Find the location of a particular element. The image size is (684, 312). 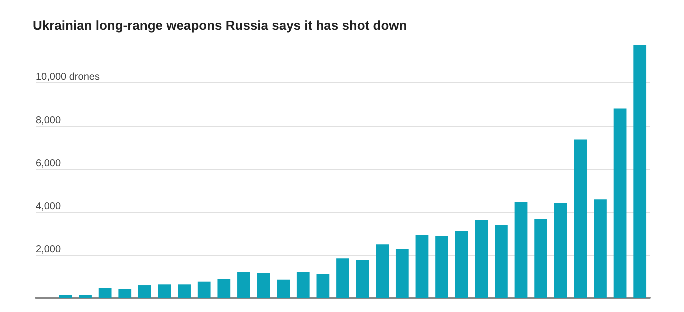

y-tick-label: 2,000 is located at coordinates (49, 250).